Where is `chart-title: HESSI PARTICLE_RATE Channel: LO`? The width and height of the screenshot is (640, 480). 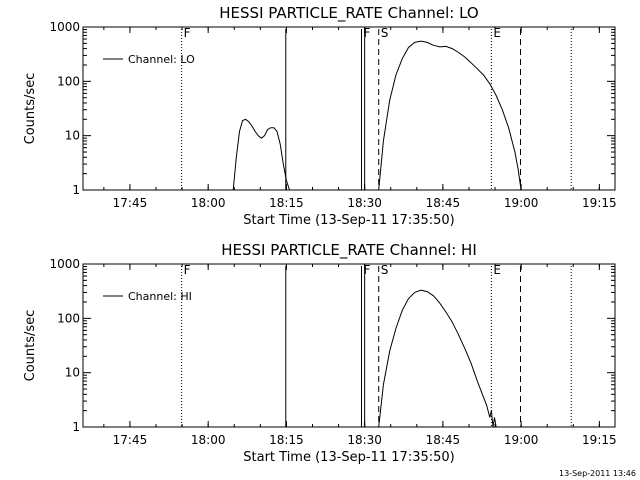 chart-title: HESSI PARTICLE_RATE Channel: LO is located at coordinates (348, 13).